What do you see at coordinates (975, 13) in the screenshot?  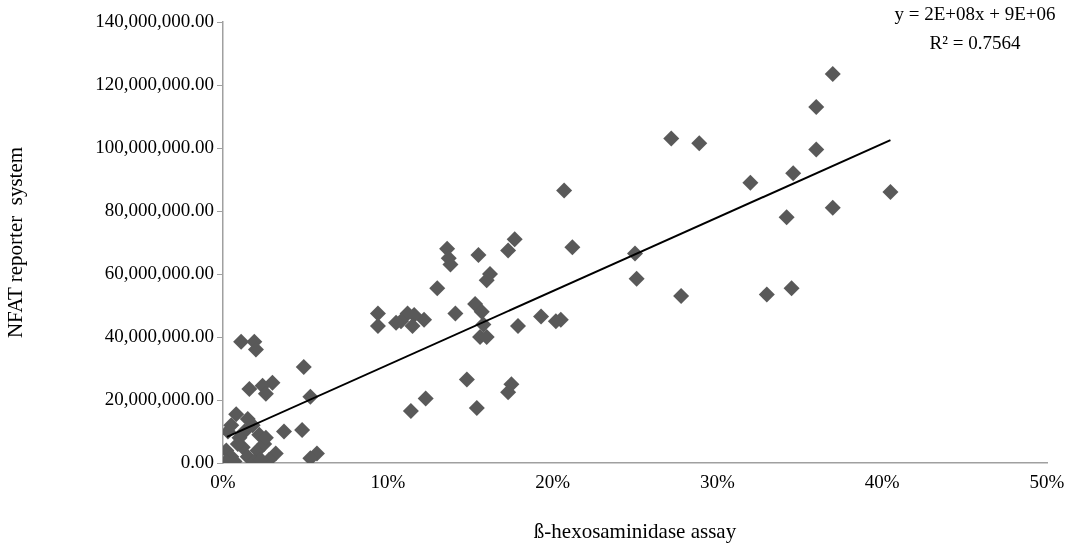 I see `annotation: y = 2E+08x + 9E+06` at bounding box center [975, 13].